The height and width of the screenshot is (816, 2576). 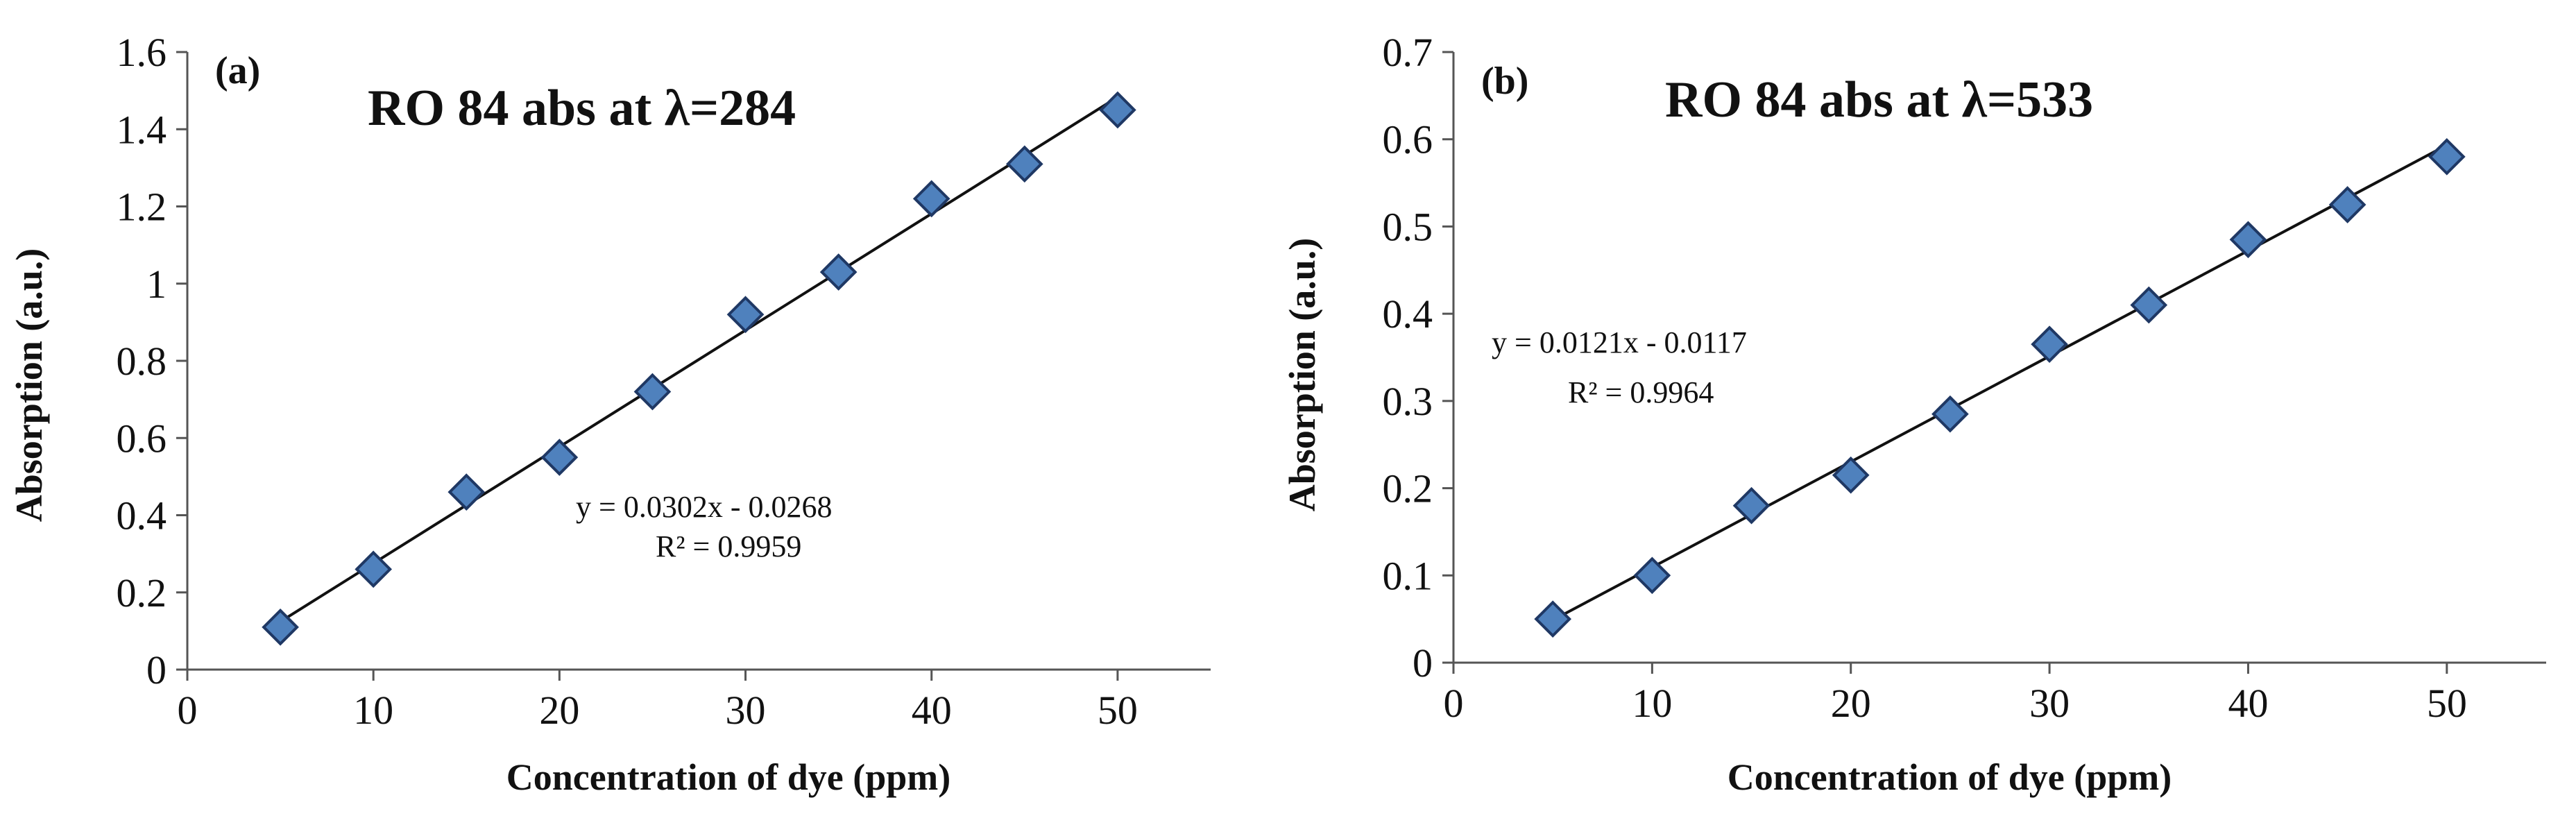 I want to click on x-tick-label-b: 20, so click(x=1851, y=703).